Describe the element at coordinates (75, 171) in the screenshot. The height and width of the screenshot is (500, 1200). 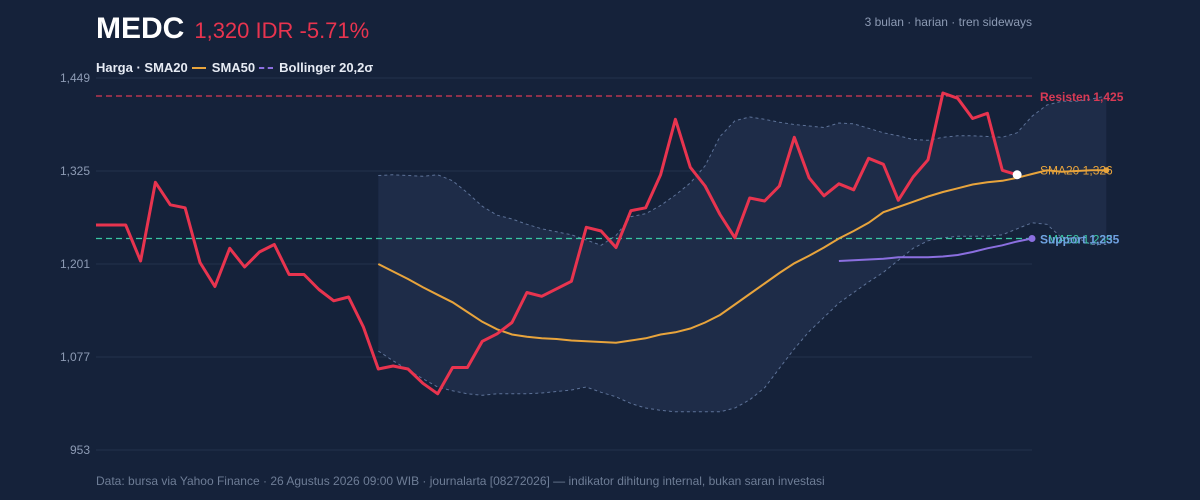
I see `y-tick-label: 1,325` at that location.